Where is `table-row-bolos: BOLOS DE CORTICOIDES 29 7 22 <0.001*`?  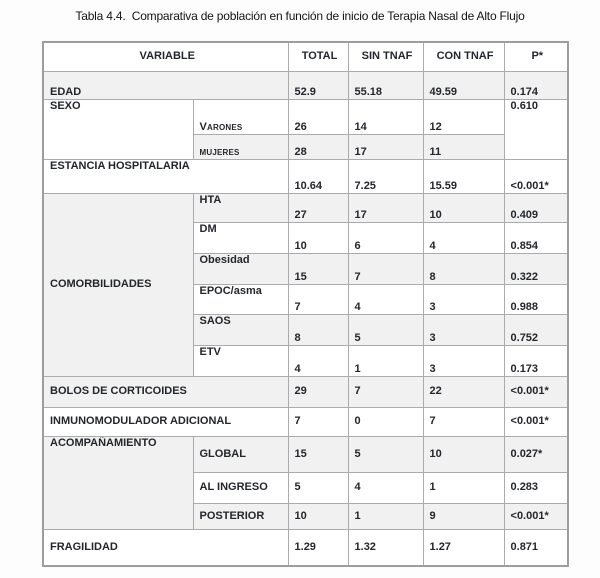
table-row-bolos: BOLOS DE CORTICOIDES 29 7 22 <0.001* is located at coordinates (305, 391).